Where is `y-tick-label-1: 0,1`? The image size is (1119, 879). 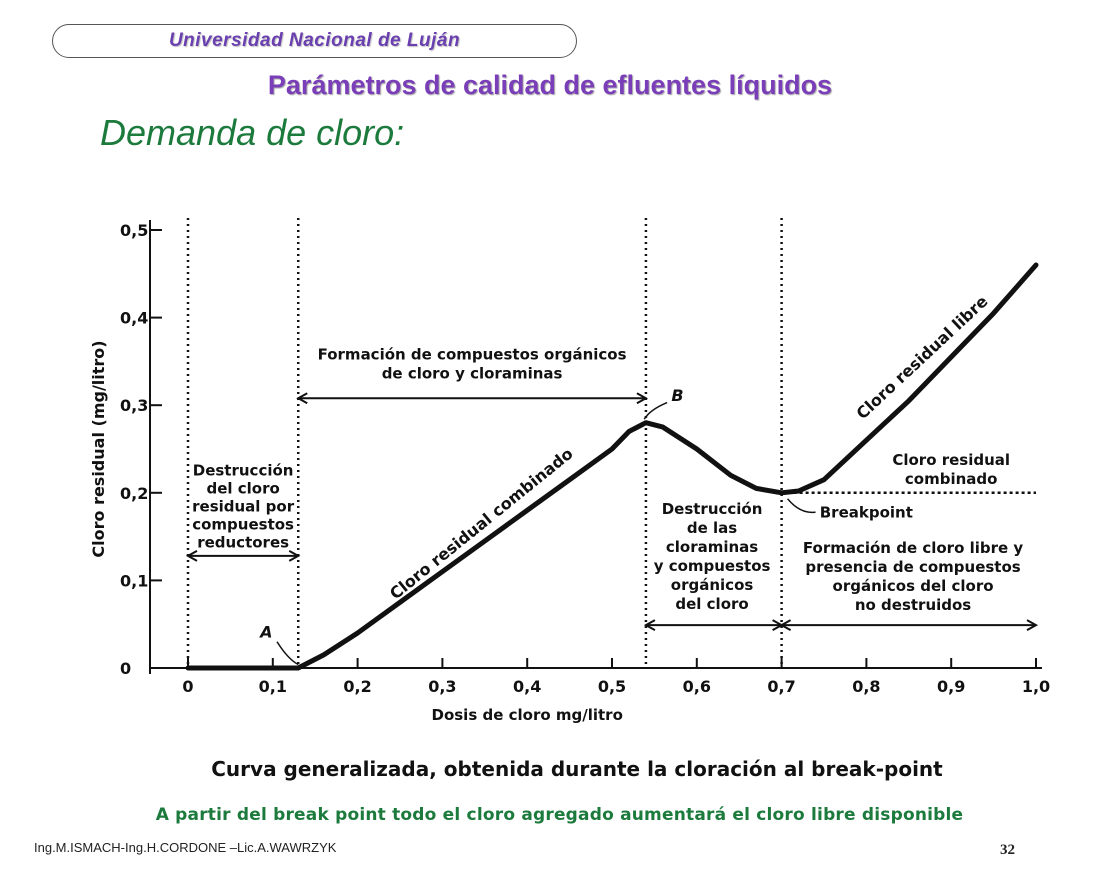 y-tick-label-1: 0,1 is located at coordinates (134, 580).